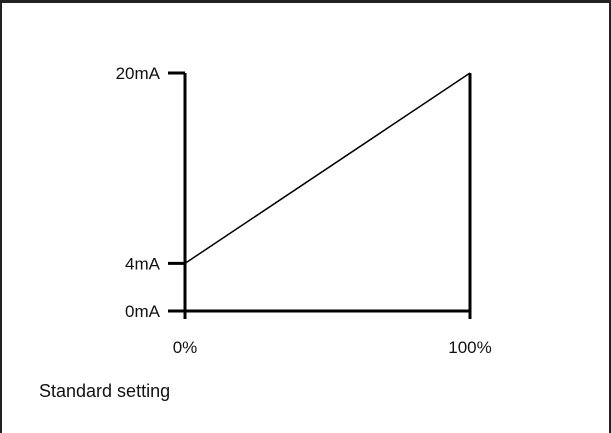  What do you see at coordinates (143, 263) in the screenshot?
I see `y-tick-label: 4mA` at bounding box center [143, 263].